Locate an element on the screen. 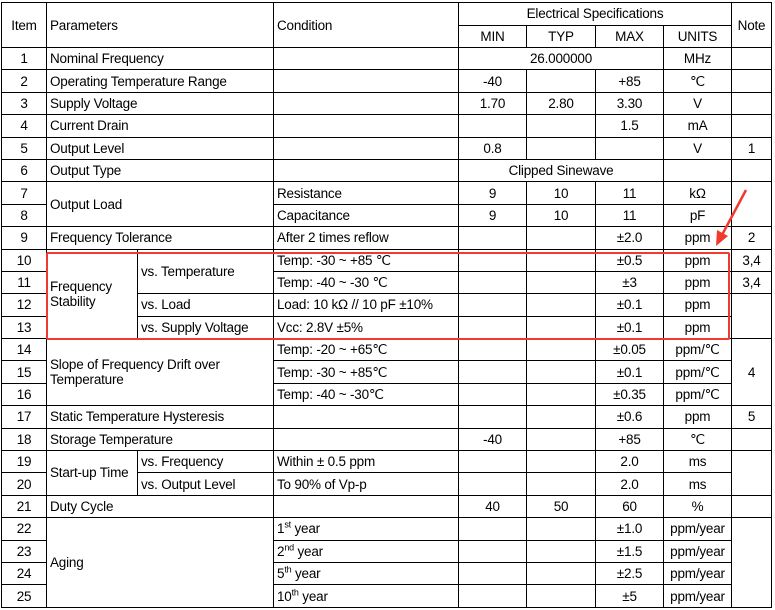 This screenshot has height=610, width=775. condition-number: 2 is located at coordinates (281, 551).